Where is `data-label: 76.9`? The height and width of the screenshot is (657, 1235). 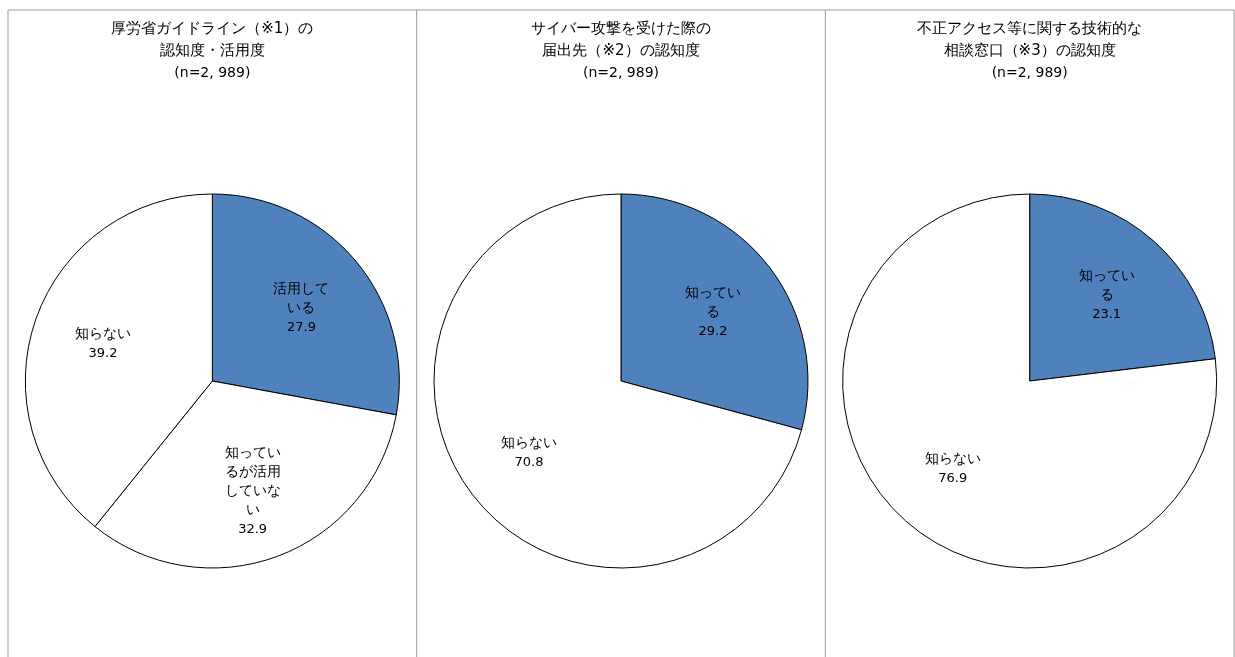 data-label: 76.9 is located at coordinates (953, 478).